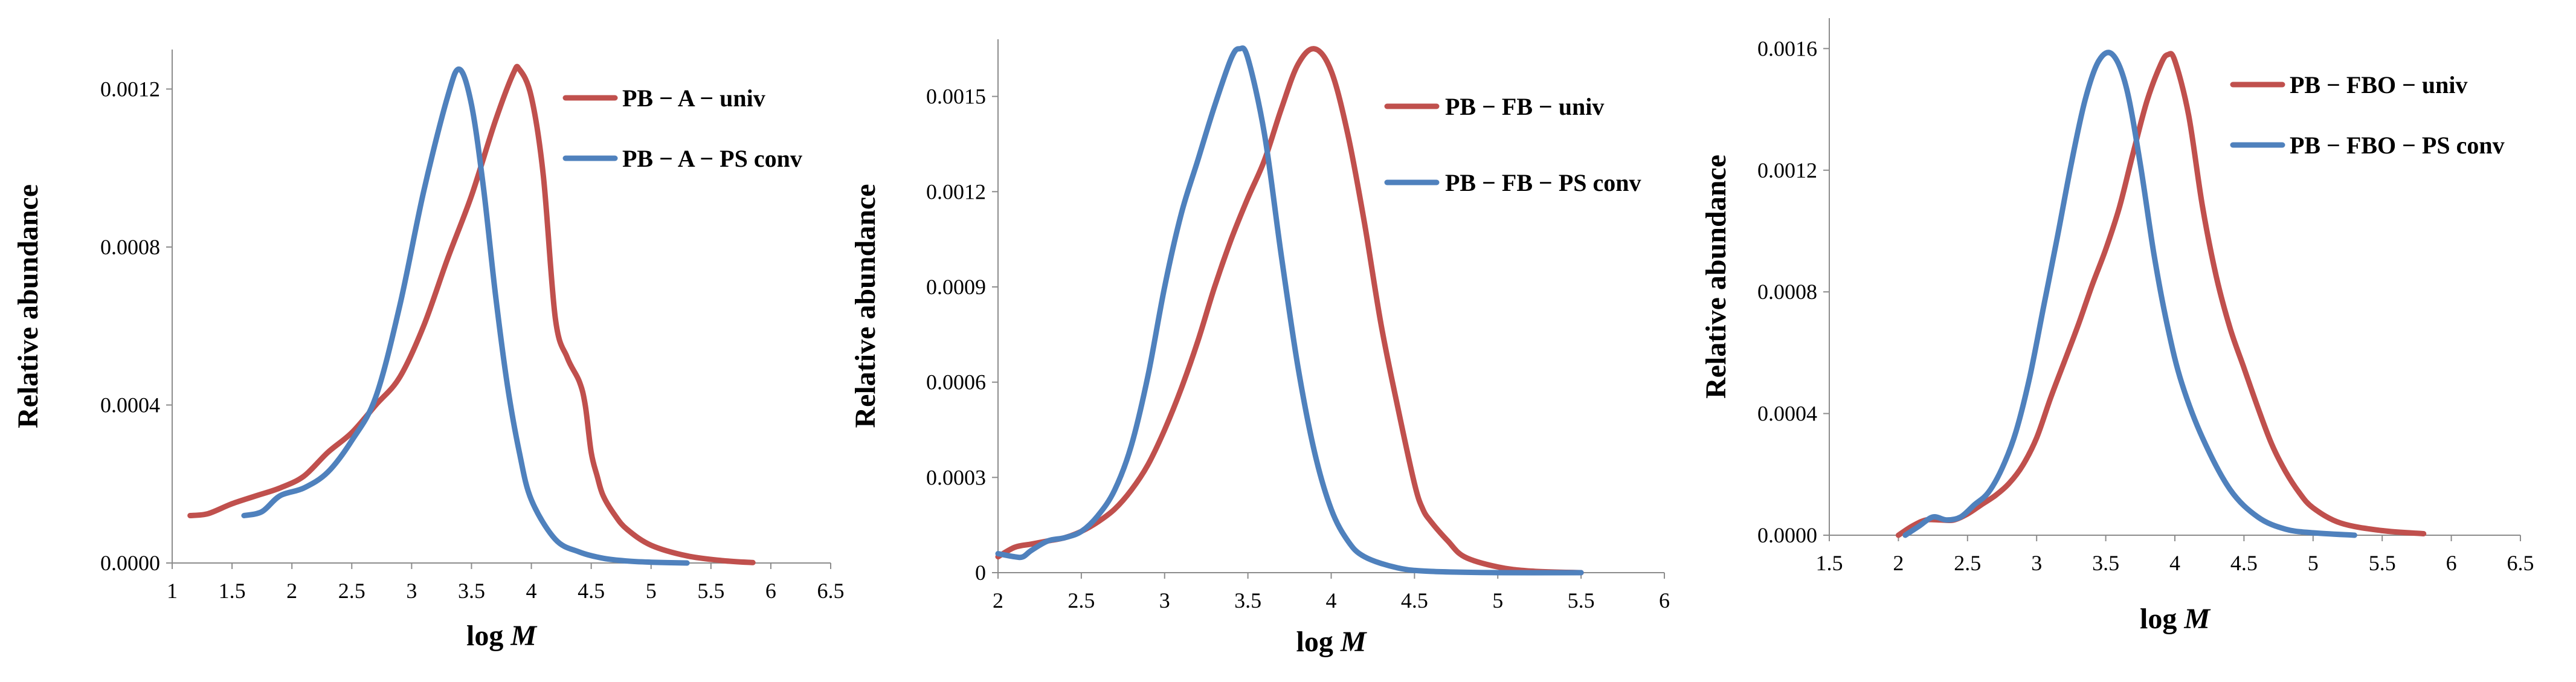 The image size is (2576, 682). Describe the element at coordinates (981, 573) in the screenshot. I see `y-tick-label: 0` at that location.